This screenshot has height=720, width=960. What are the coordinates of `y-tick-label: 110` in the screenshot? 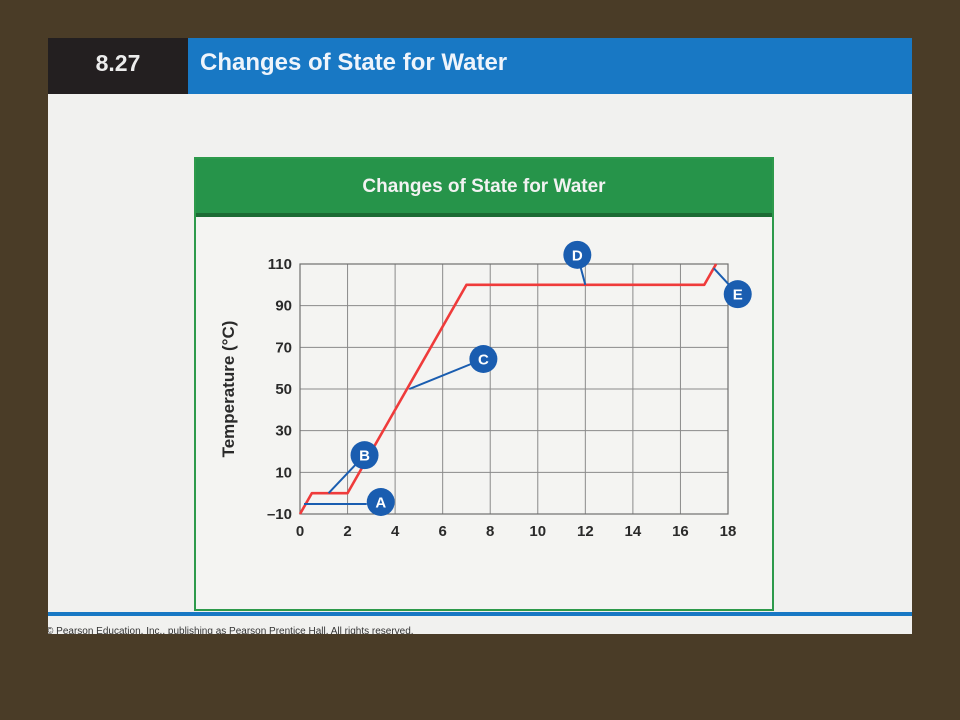 It's located at (280, 264).